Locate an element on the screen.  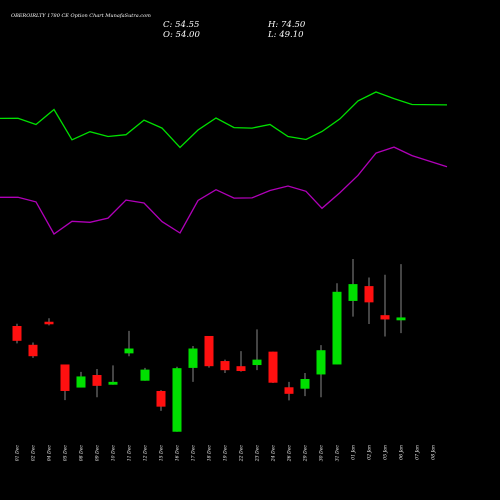
x-tick-label: 22 Dec is located at coordinates (242, 454).